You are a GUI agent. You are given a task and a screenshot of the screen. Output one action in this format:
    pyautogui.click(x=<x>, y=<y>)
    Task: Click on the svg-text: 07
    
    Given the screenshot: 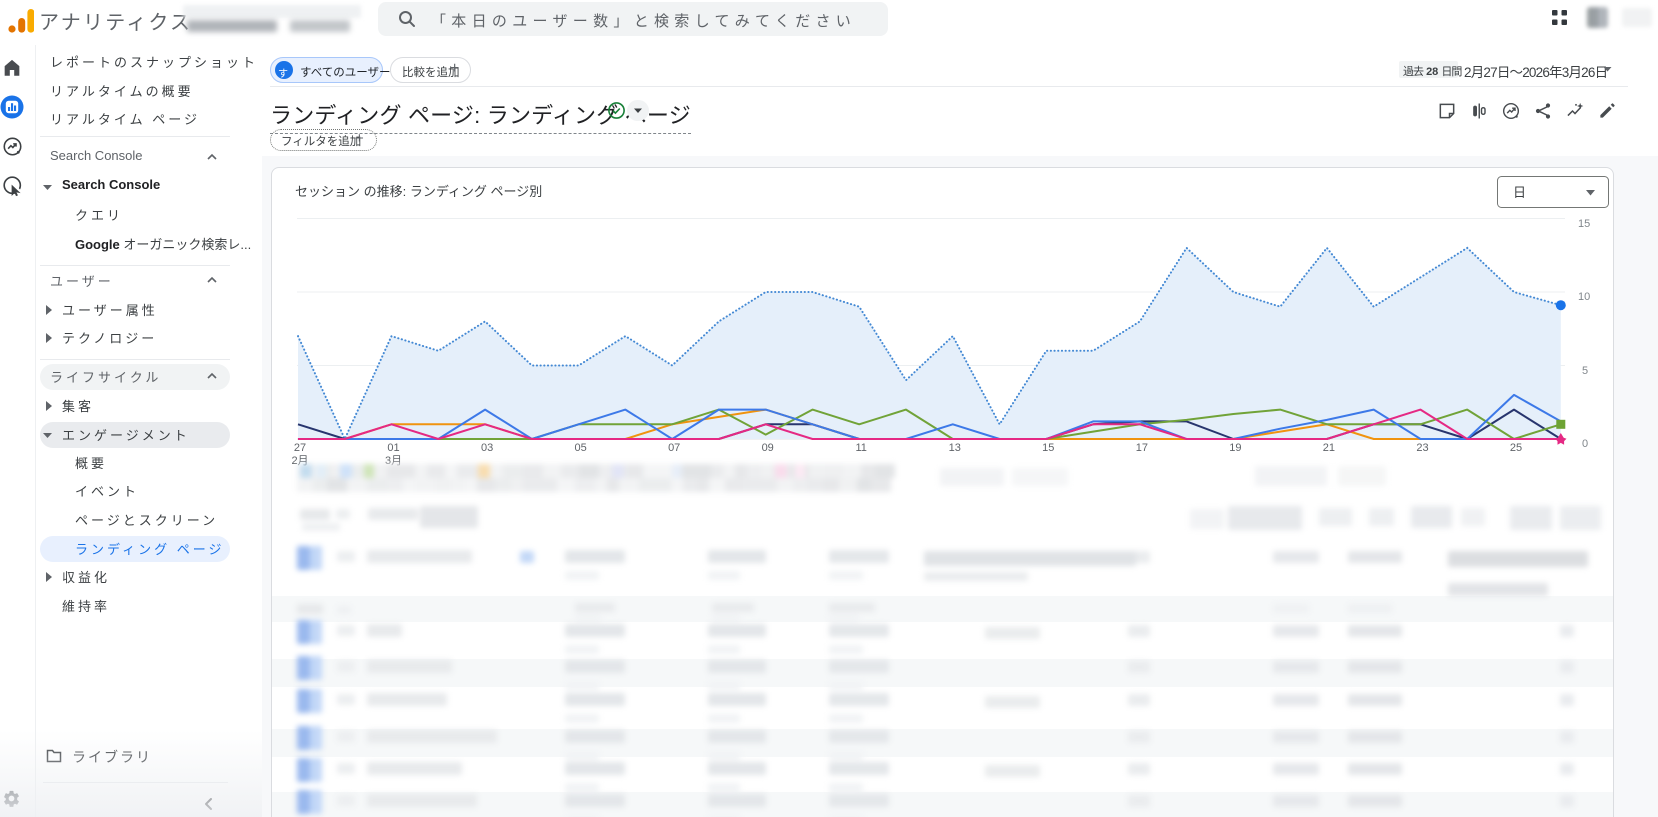 What is the action you would take?
    pyautogui.click(x=674, y=448)
    